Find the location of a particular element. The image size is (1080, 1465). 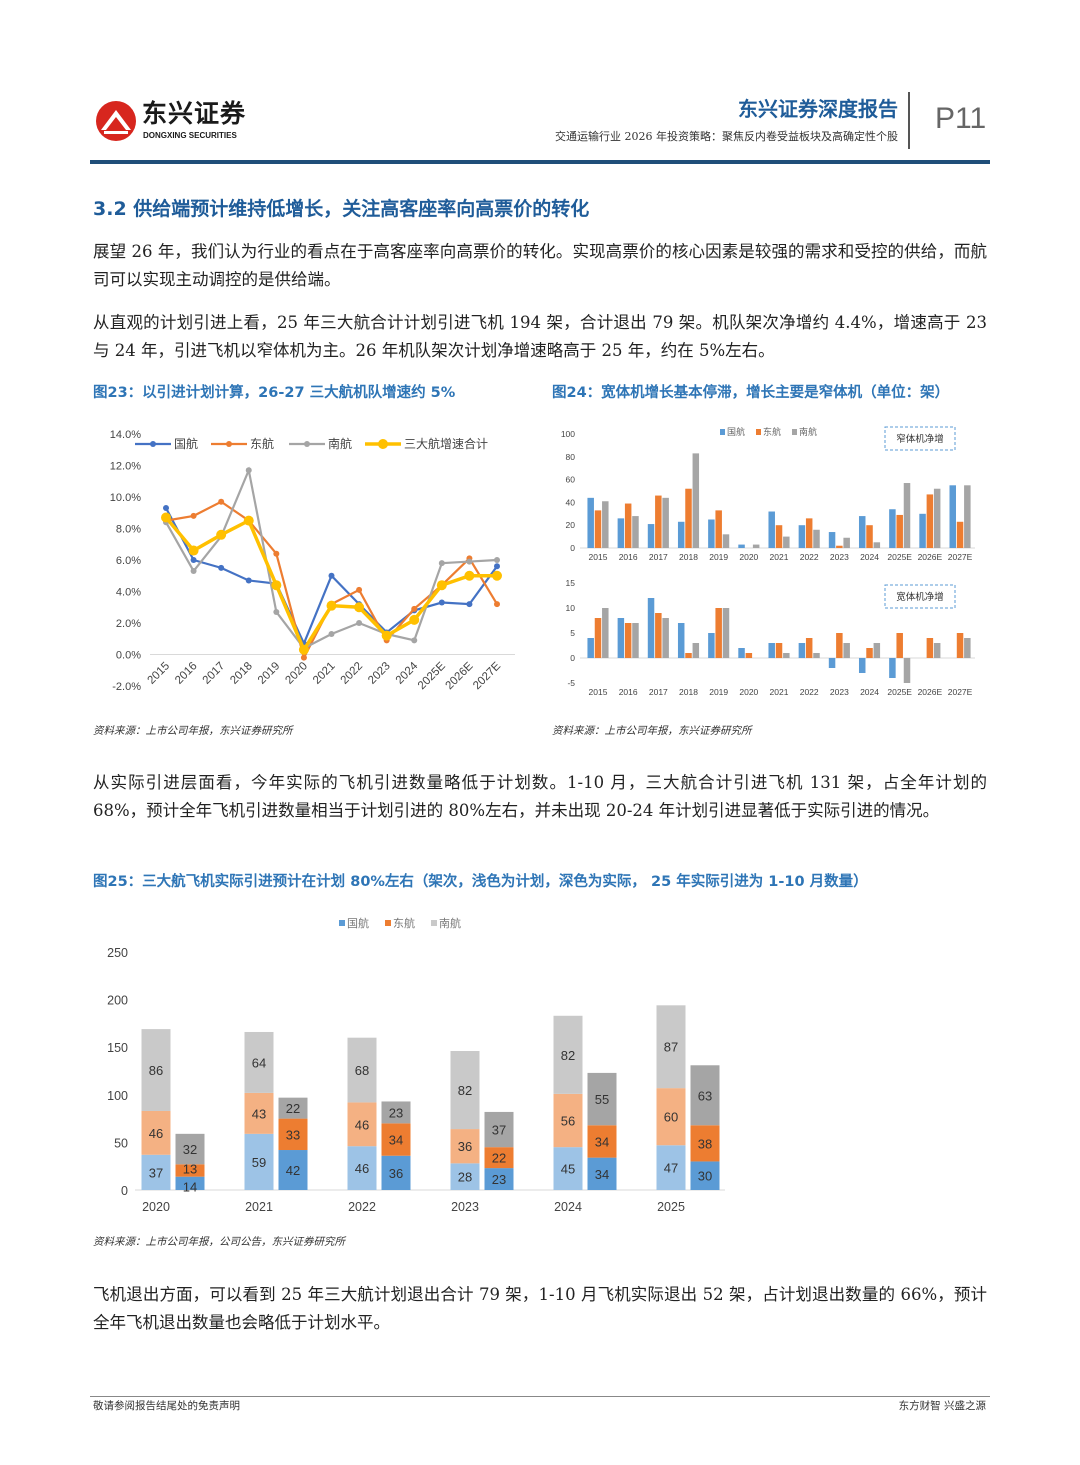

legend-label: 国航 is located at coordinates (736, 431).